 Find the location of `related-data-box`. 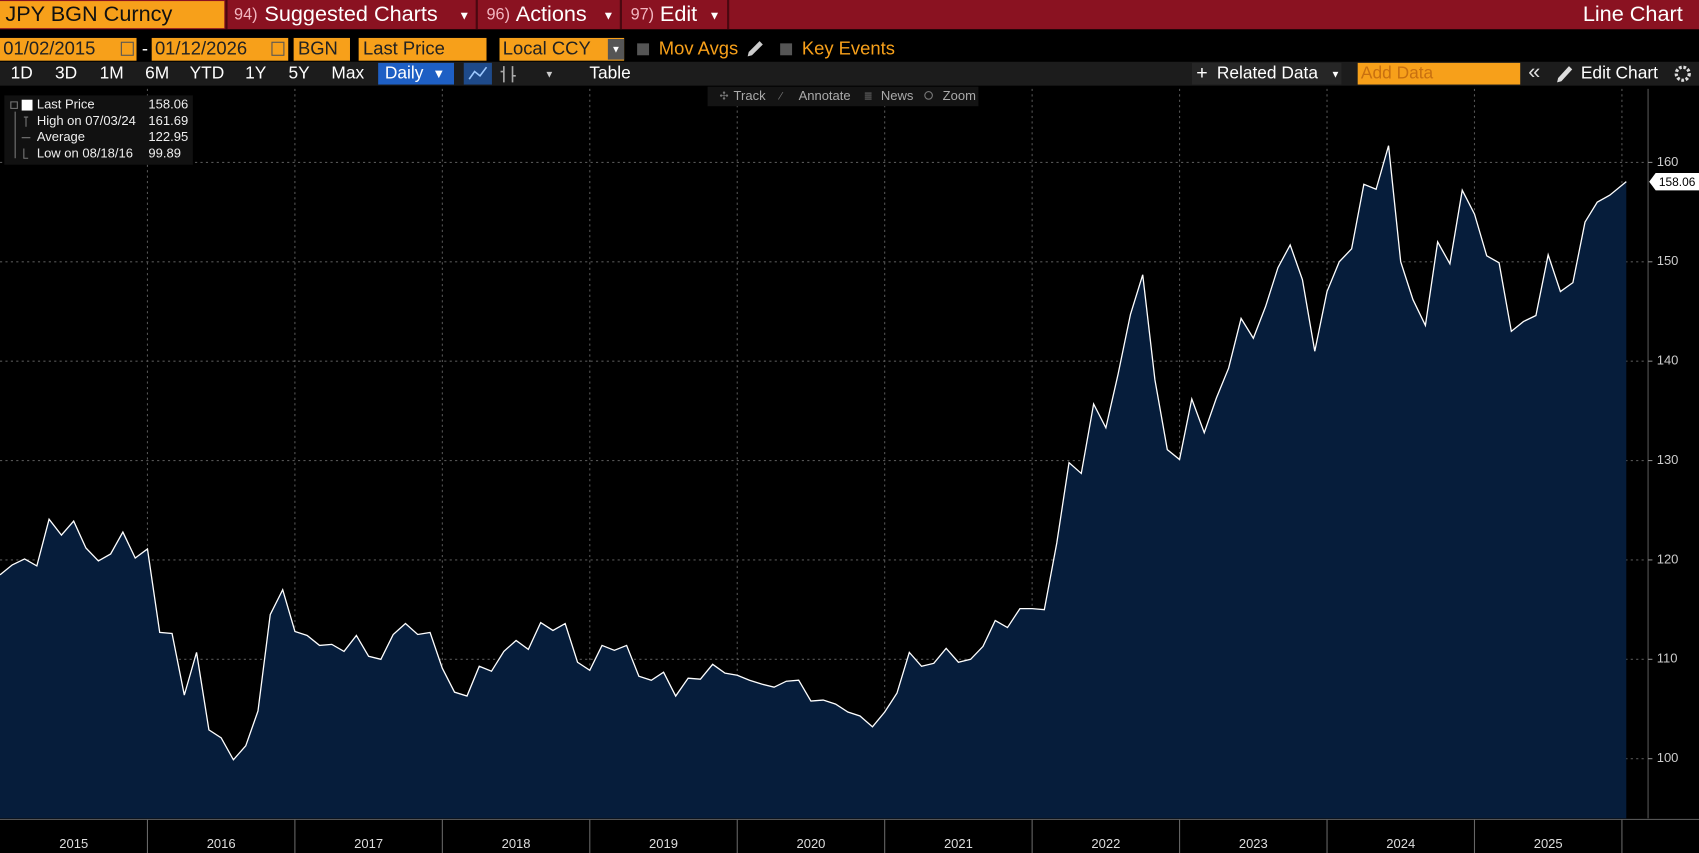

related-data-box is located at coordinates (1266, 73).